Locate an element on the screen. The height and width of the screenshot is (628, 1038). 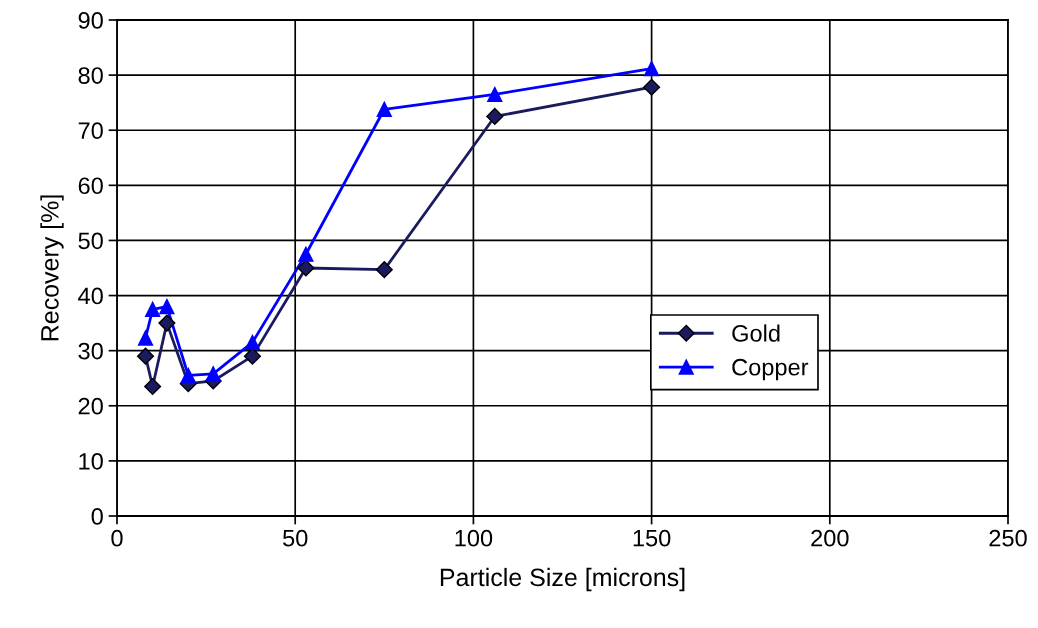
y-tick-label: 50 is located at coordinates (90, 241).